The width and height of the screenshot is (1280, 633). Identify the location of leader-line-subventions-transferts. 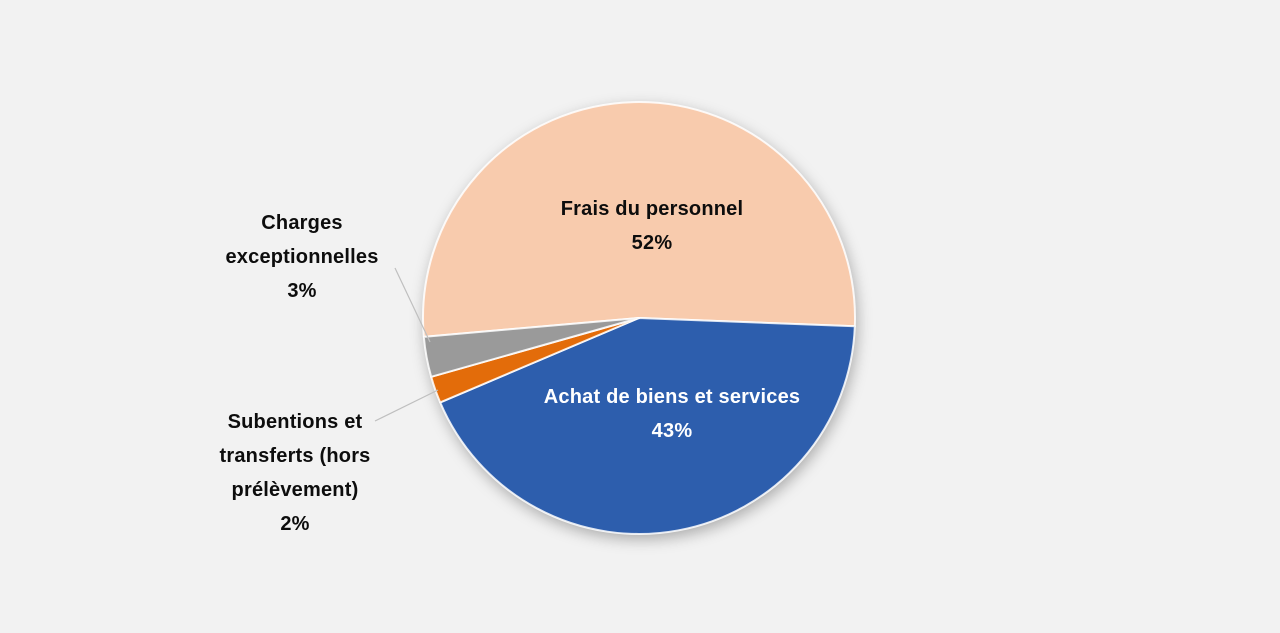
(406, 405).